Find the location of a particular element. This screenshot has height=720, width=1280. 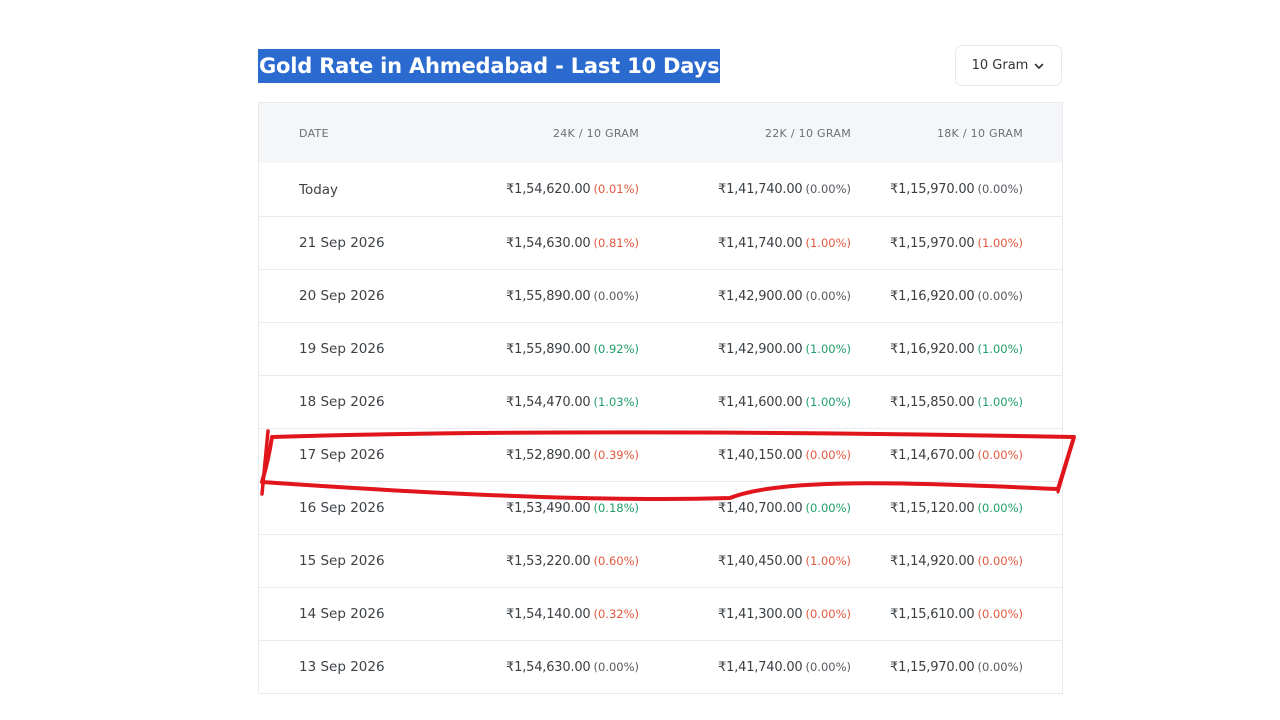

rate-k18: ₹1,15,610.00 (0.00%) is located at coordinates (937, 614).